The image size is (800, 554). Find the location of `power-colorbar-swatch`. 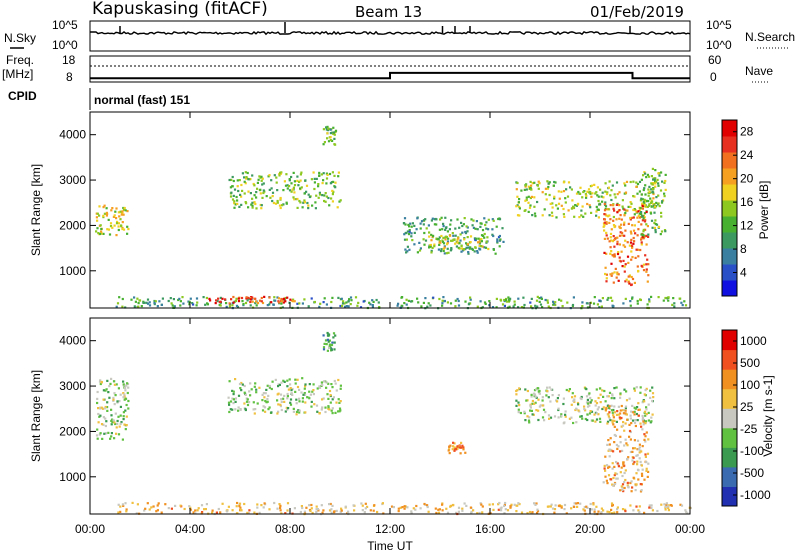

power-colorbar-swatch is located at coordinates (729, 224).